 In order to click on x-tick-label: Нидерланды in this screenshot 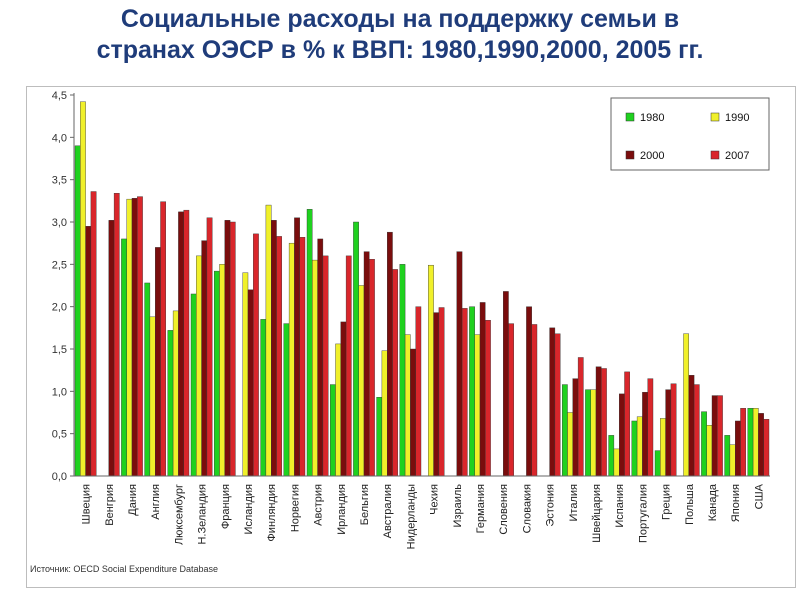, I will do `click(411, 516)`.